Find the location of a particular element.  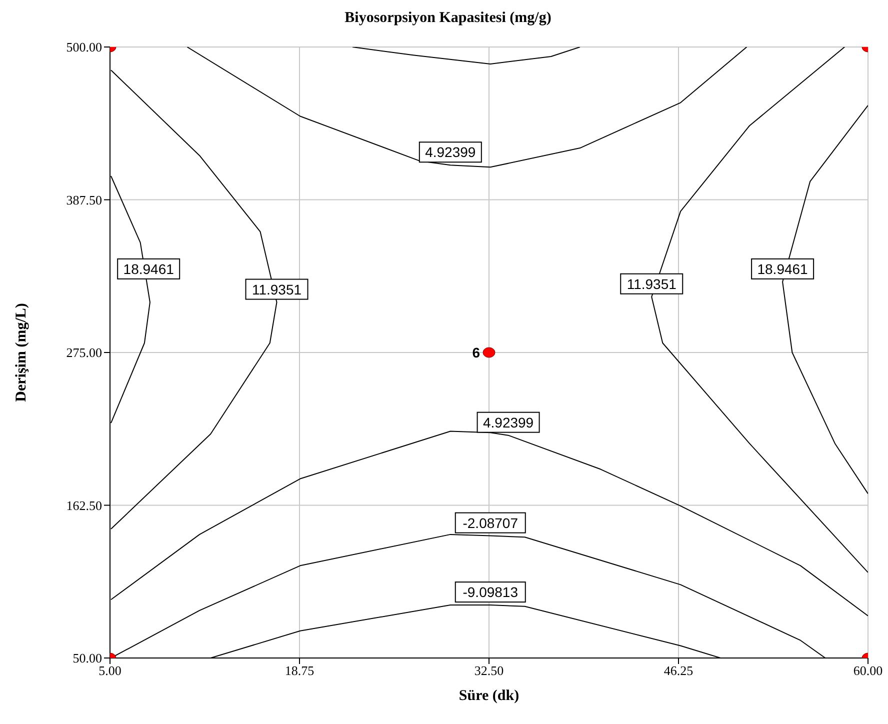

x-tick-label: 32.50 is located at coordinates (489, 670).